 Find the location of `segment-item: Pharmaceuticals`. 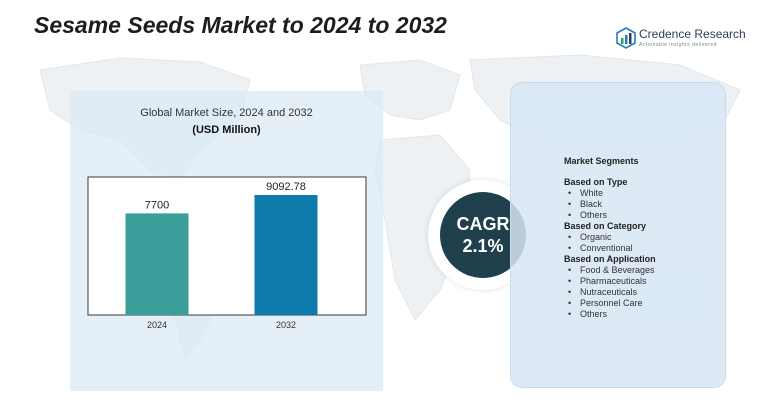

segment-item: Pharmaceuticals is located at coordinates (610, 281).